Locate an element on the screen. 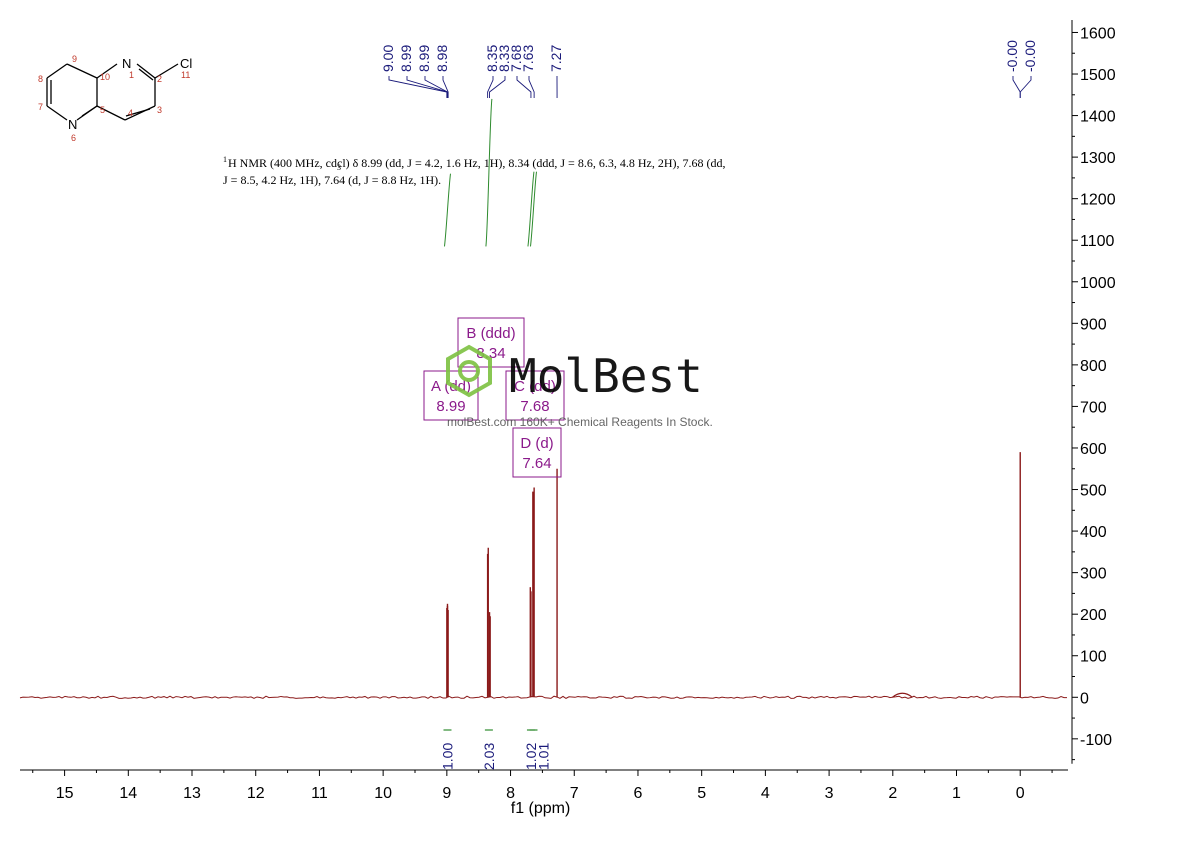 Image resolution: width=1190 pixels, height=841 pixels. multiplet-label: C (dd) is located at coordinates (535, 386).